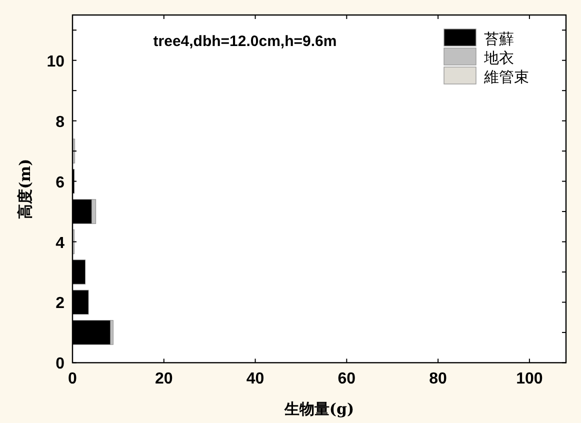  What do you see at coordinates (506, 77) in the screenshot?
I see `legend-label: 維管束` at bounding box center [506, 77].